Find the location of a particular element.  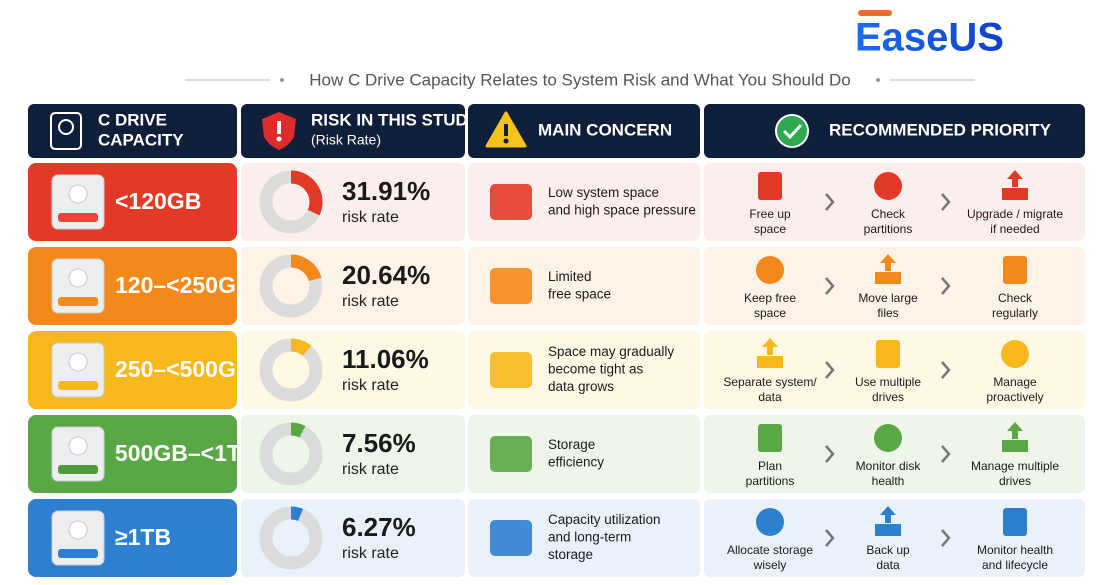

brand-logo: EaseUS is located at coordinates (929, 38).